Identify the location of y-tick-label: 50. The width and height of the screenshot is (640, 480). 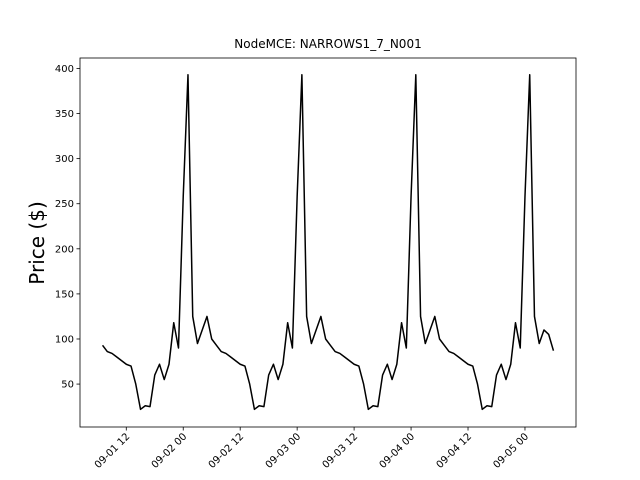
(67, 385).